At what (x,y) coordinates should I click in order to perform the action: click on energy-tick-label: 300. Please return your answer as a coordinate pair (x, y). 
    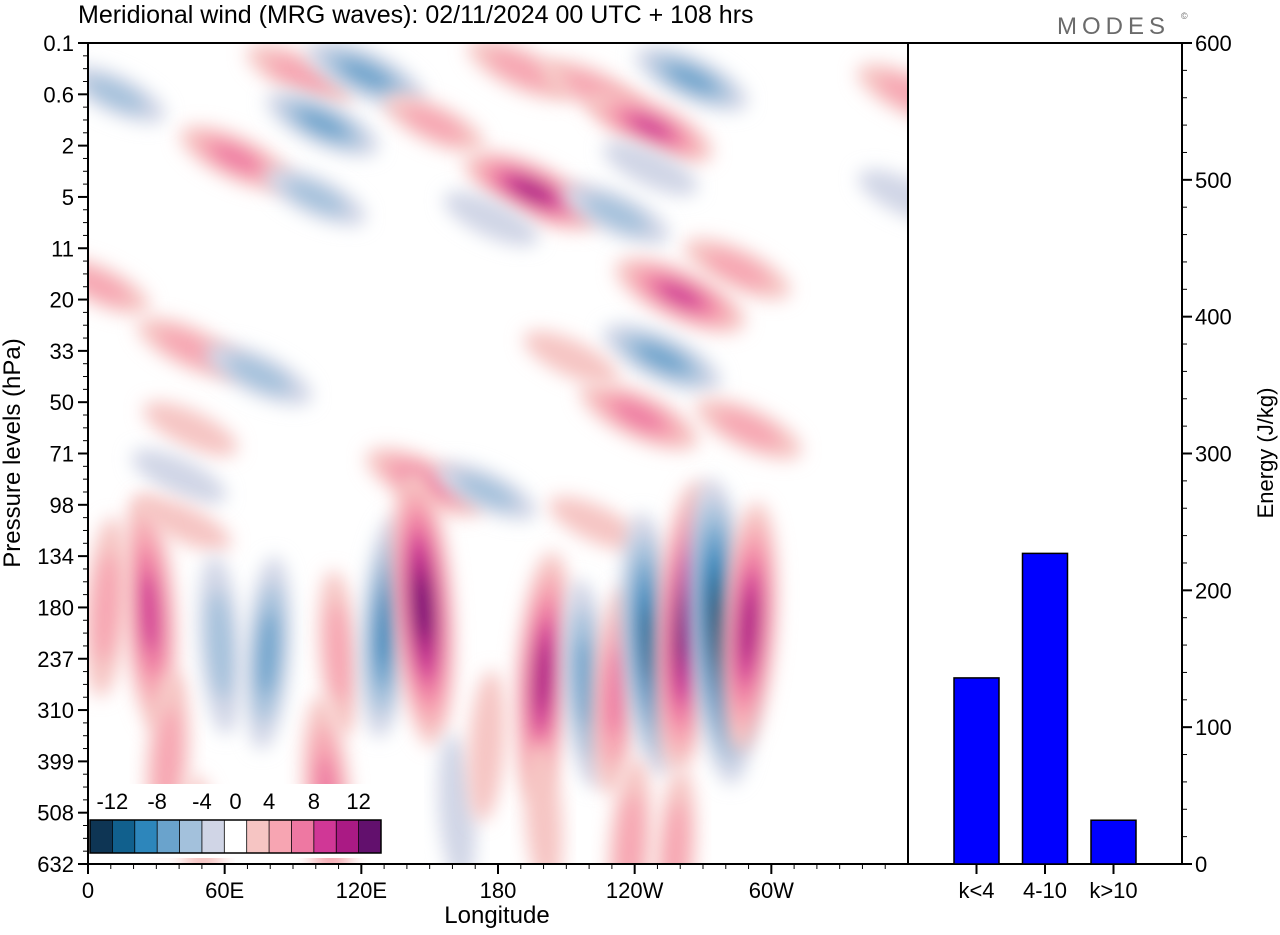
    Looking at the image, I should click on (1213, 454).